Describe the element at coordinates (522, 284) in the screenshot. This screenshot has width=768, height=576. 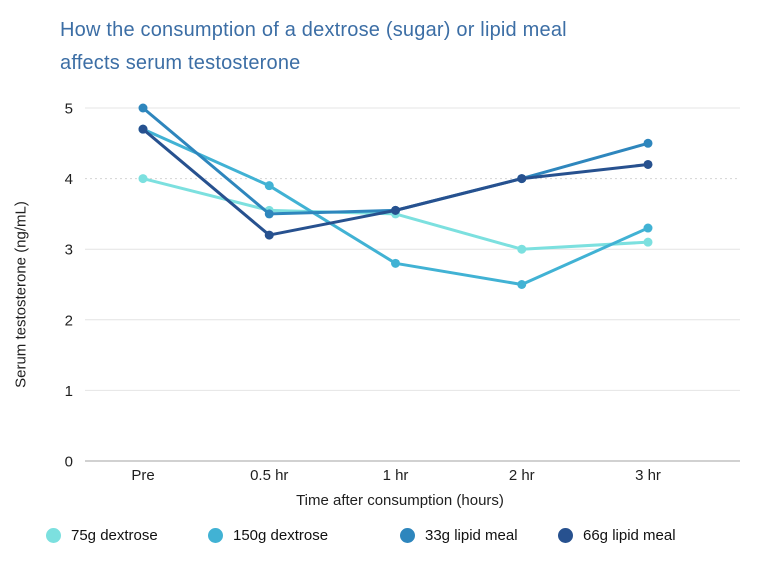
I see `data-point-150g-dextrose-2hr` at that location.